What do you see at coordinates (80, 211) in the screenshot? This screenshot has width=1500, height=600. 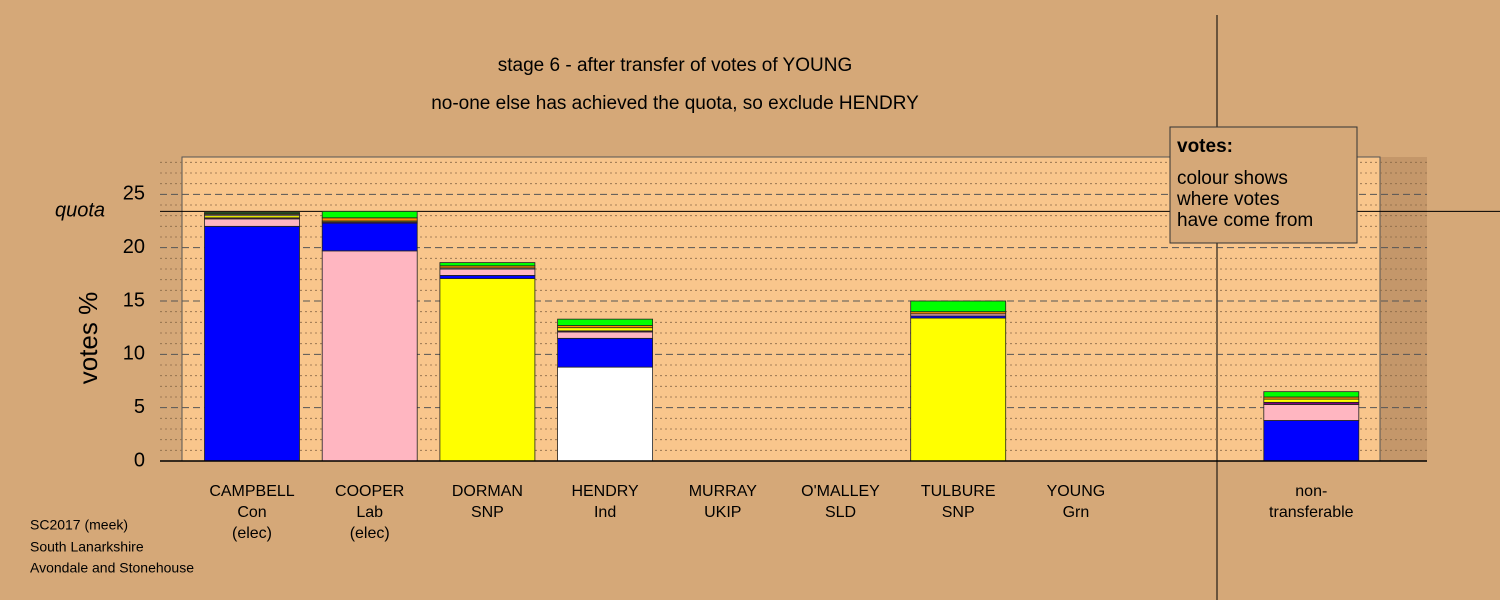 I see `quota-label: quota` at bounding box center [80, 211].